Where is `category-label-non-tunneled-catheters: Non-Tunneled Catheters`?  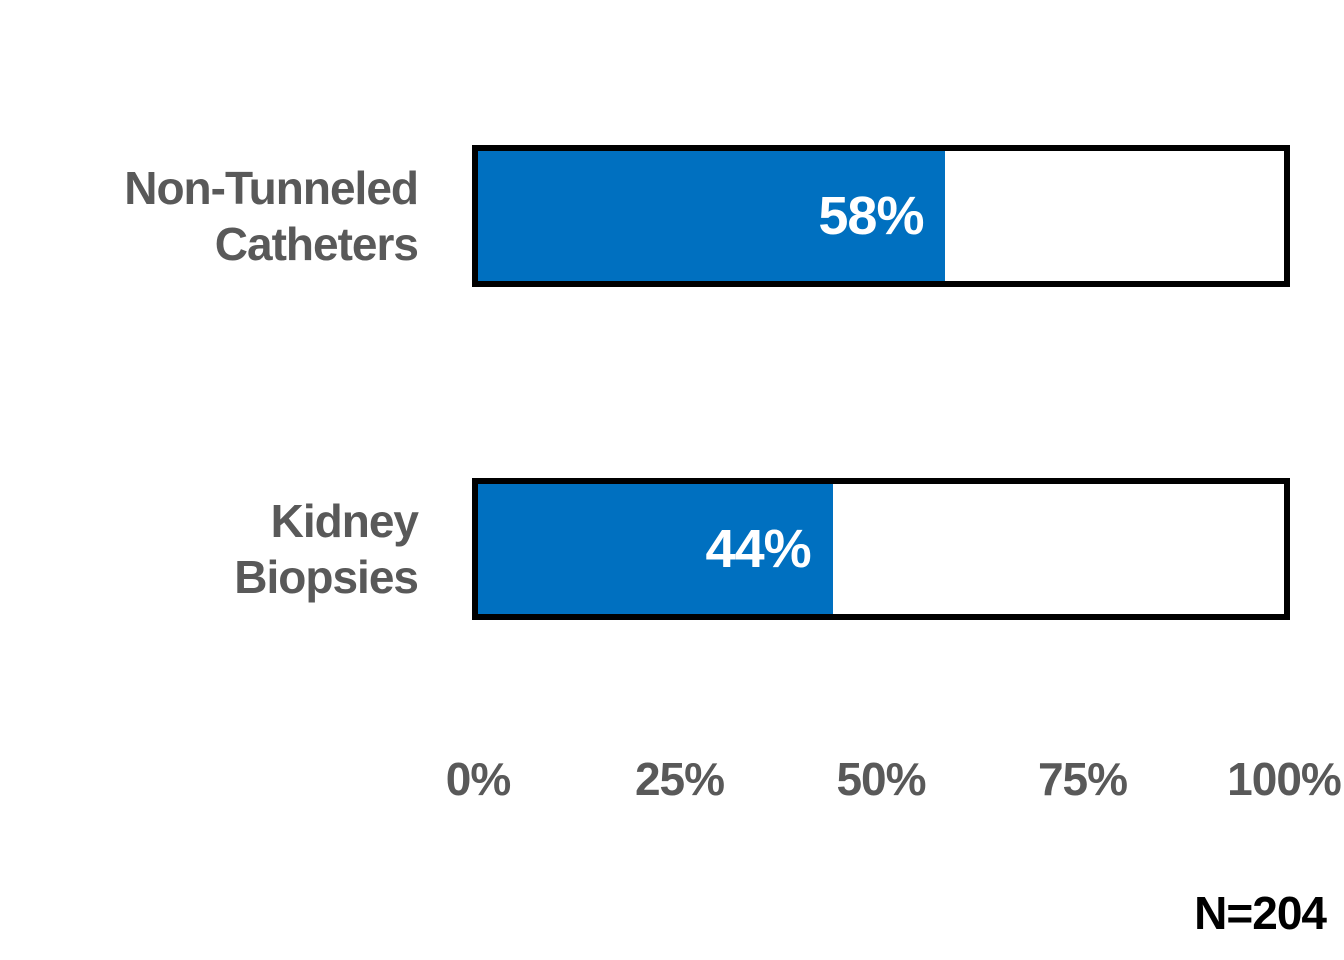
category-label-non-tunneled-catheters: Non-Tunneled Catheters is located at coordinates (209, 216).